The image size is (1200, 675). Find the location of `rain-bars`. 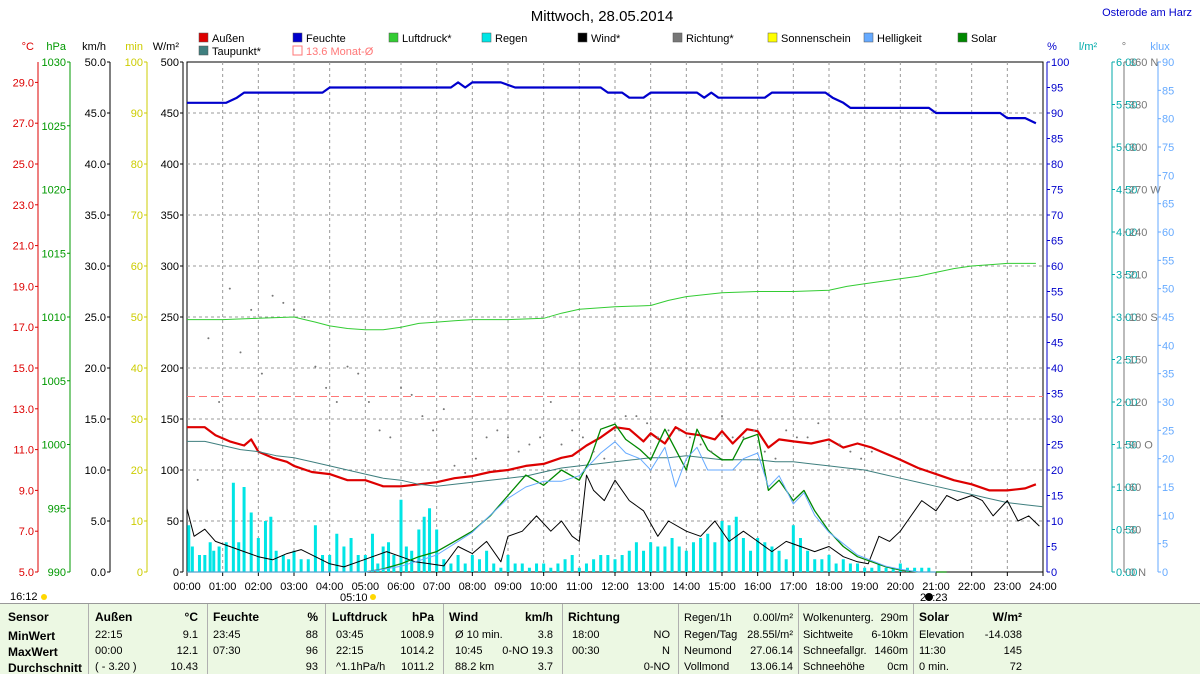

rain-bars is located at coordinates (559, 527).